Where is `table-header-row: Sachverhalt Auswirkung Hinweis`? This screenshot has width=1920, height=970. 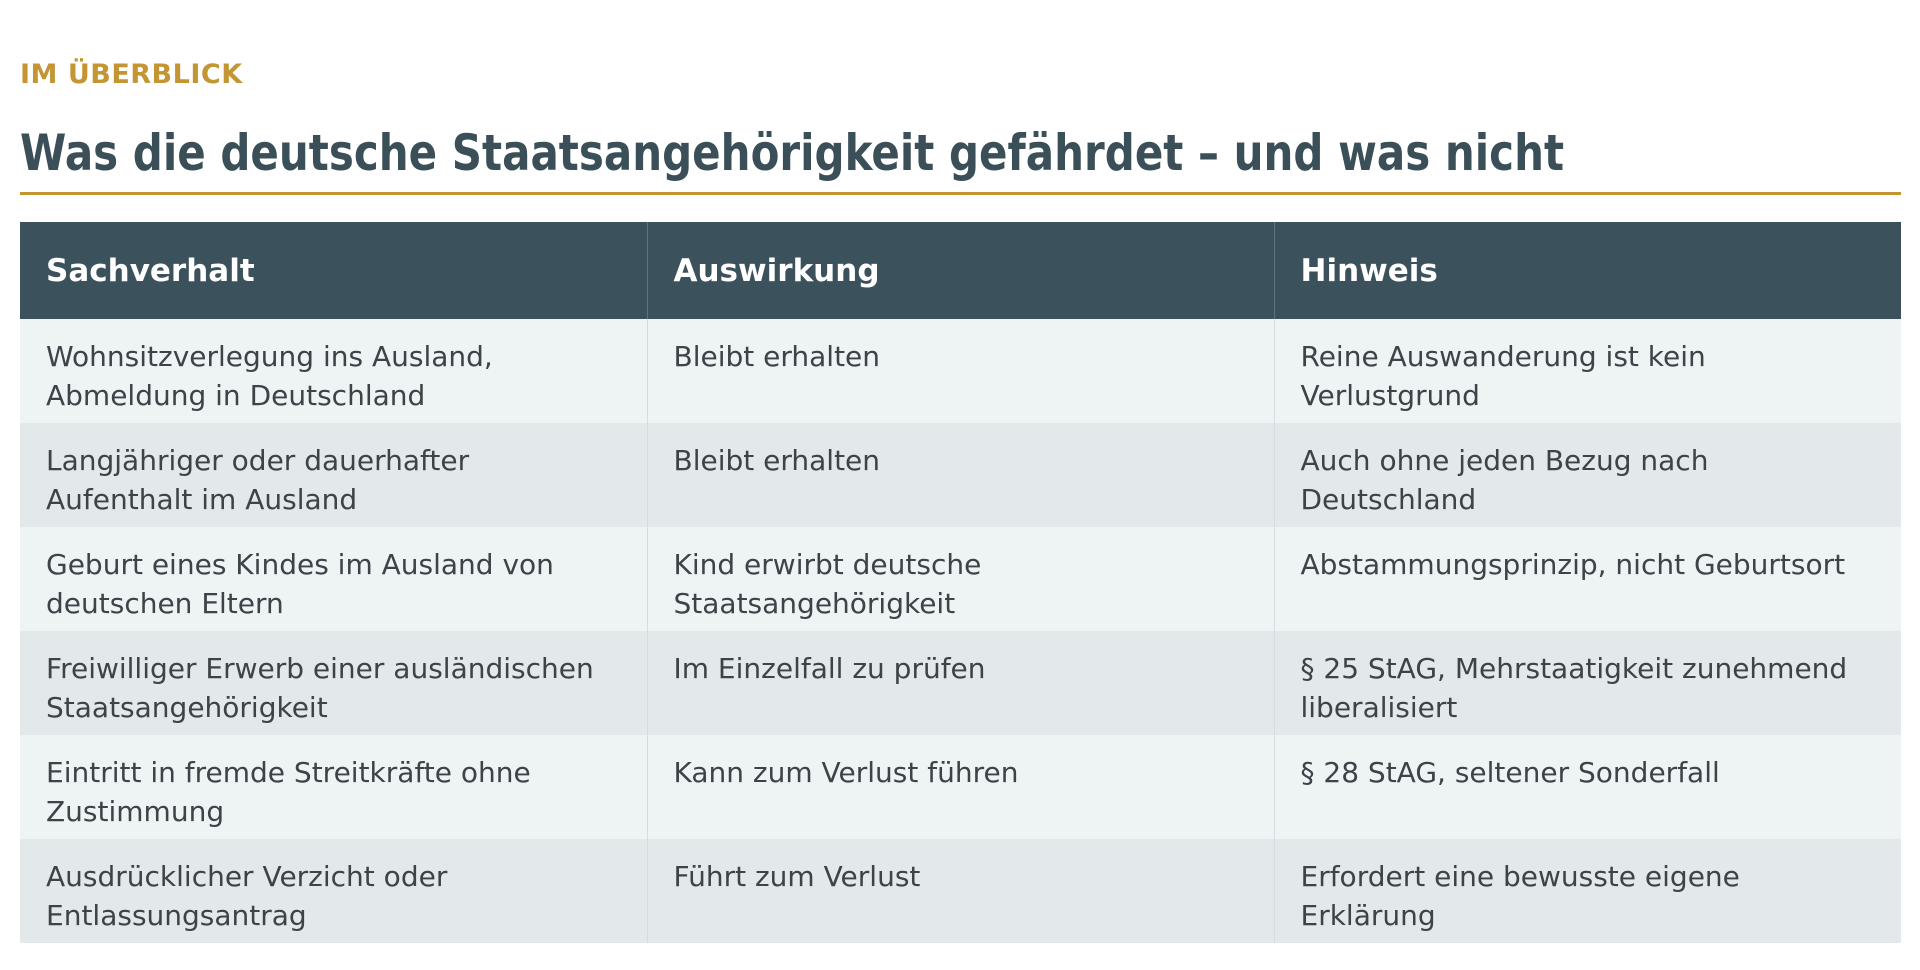 table-header-row: Sachverhalt Auswirkung Hinweis is located at coordinates (960, 270).